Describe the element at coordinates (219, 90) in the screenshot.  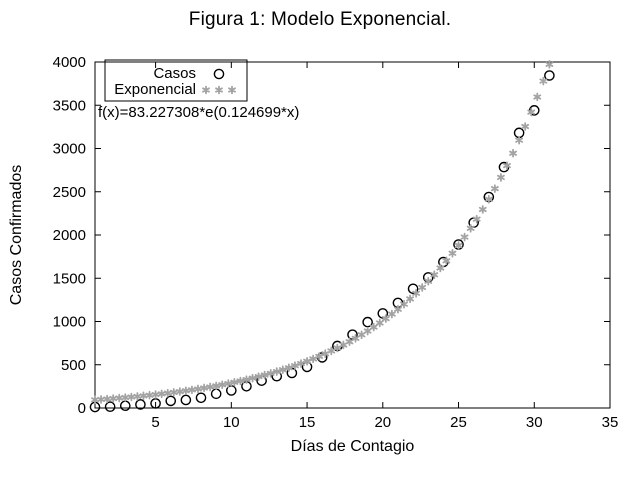
I see `legend-marker-exponencial` at that location.